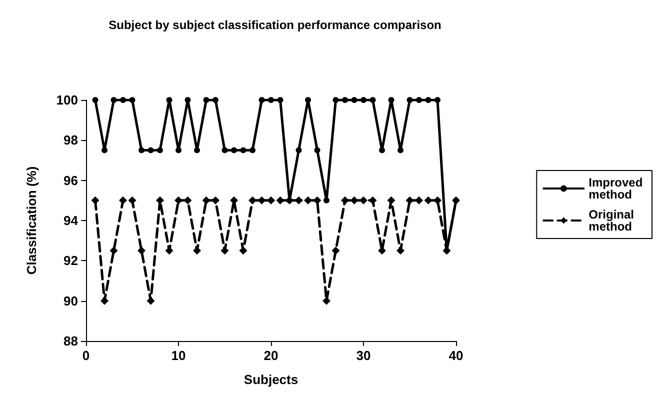 The image size is (656, 409). What do you see at coordinates (456, 355) in the screenshot?
I see `x-tick-label: 40` at bounding box center [456, 355].